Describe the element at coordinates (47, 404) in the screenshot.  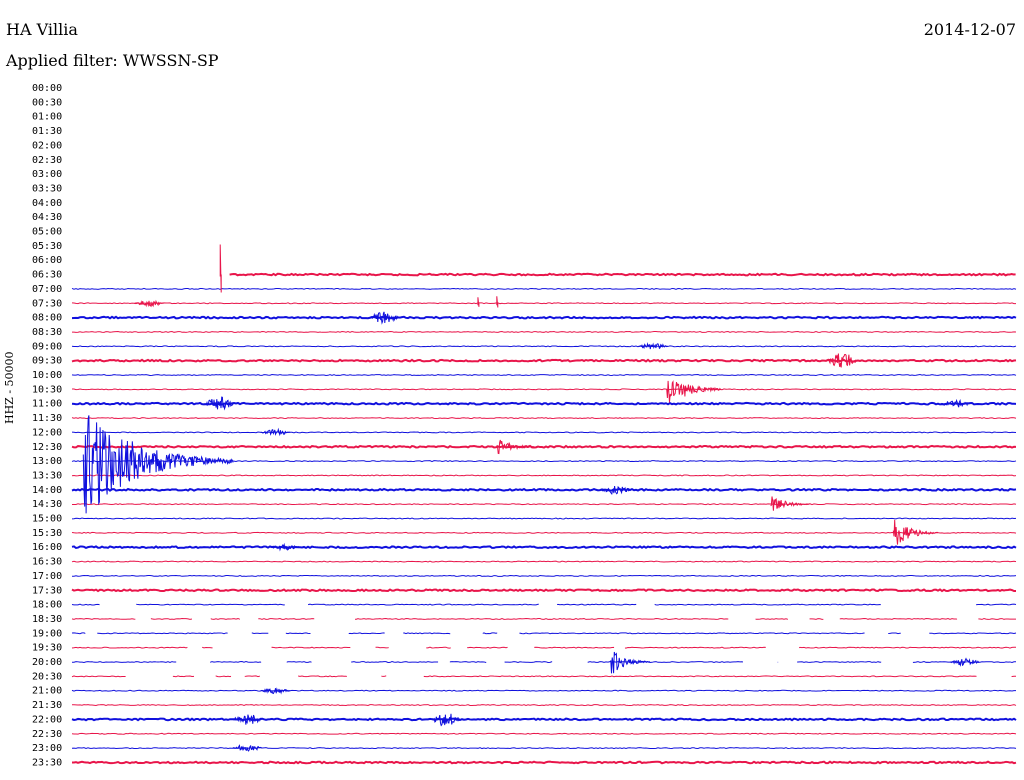
I see `time-tick-label: 11:00` at that location.